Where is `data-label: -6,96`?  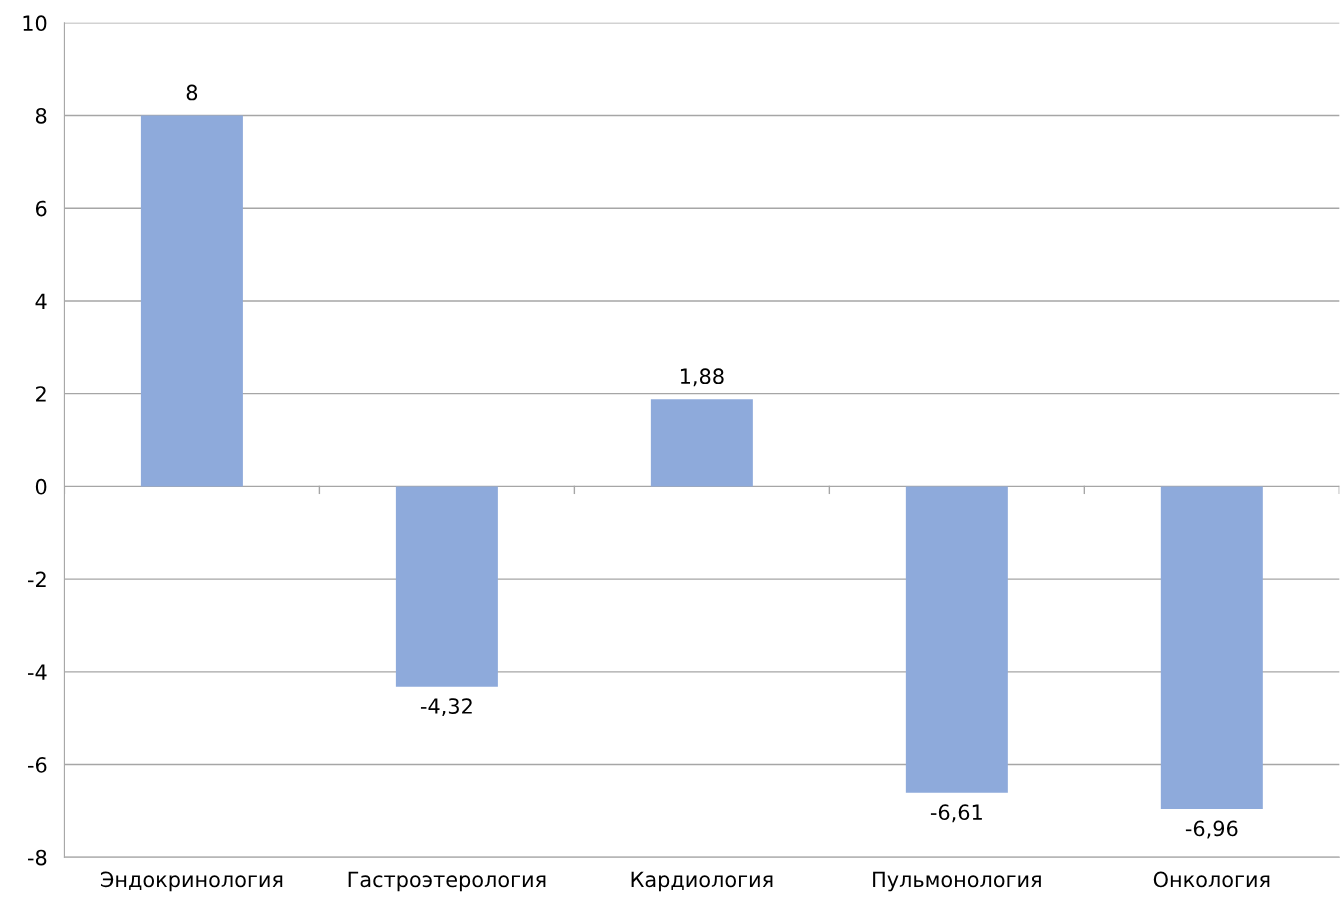
data-label: -6,96 is located at coordinates (1211, 829).